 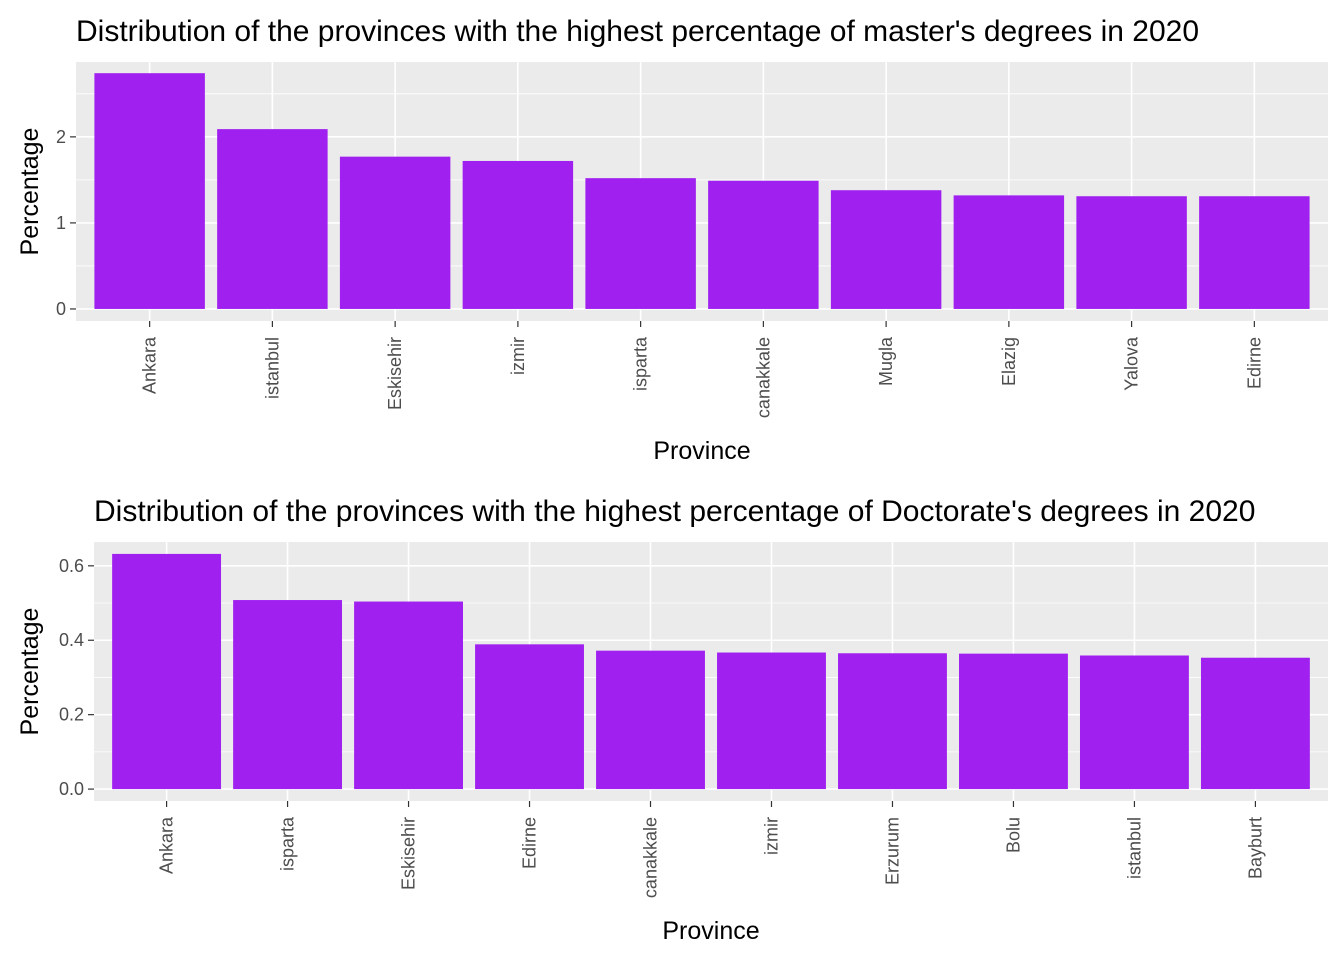 I want to click on y-axis: 0 1 2, so click(x=66, y=223).